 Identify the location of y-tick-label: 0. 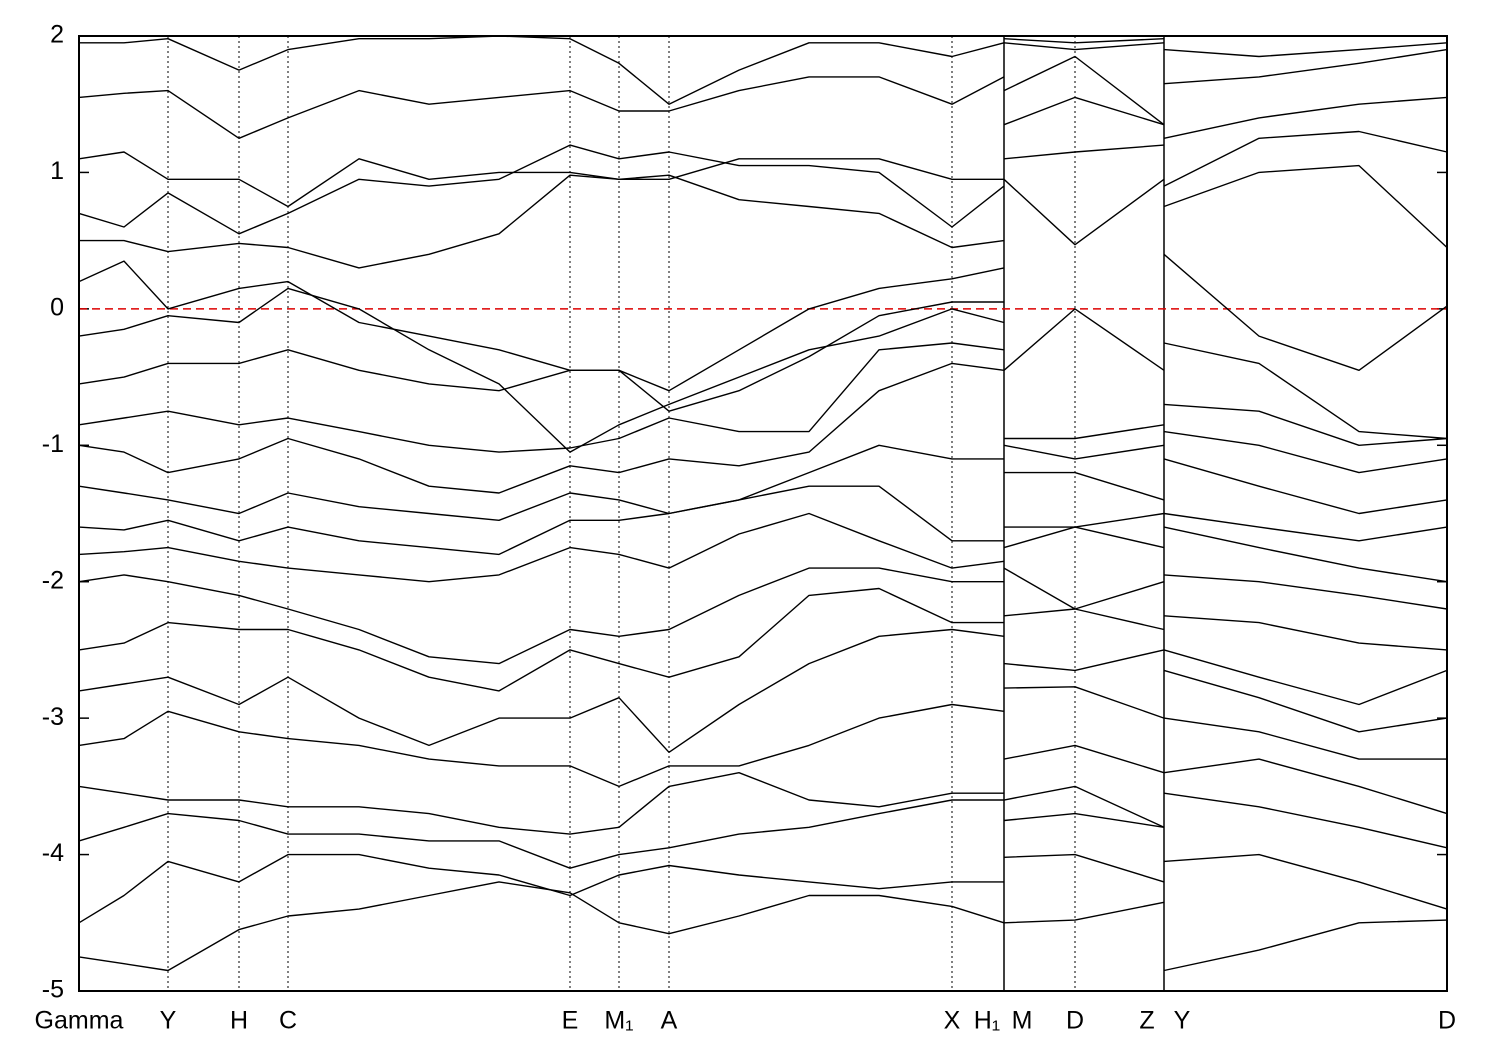
(57, 307).